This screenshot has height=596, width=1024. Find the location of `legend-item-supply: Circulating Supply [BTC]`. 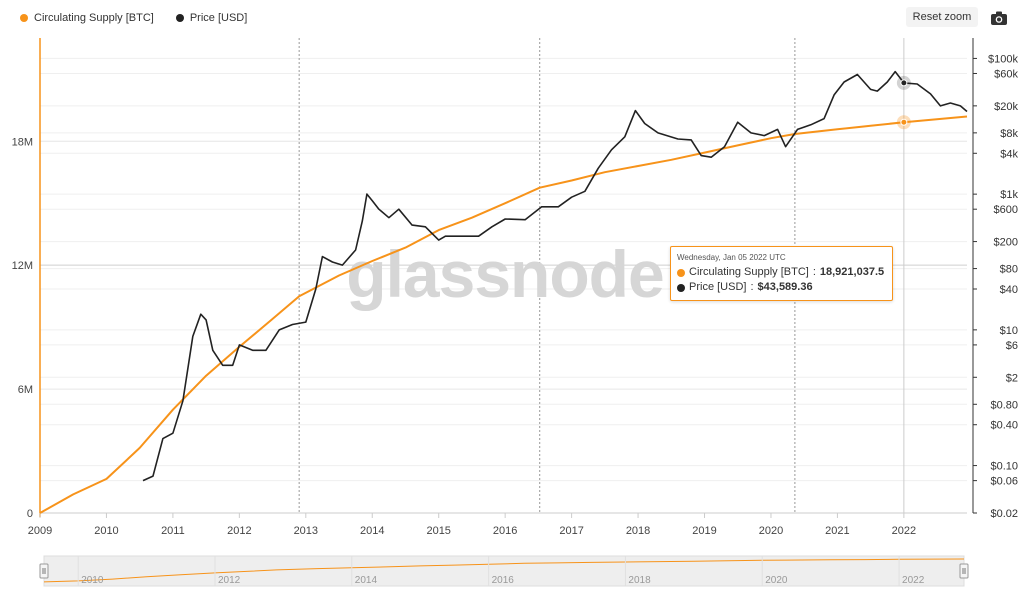

legend-item-supply: Circulating Supply [BTC] is located at coordinates (87, 18).